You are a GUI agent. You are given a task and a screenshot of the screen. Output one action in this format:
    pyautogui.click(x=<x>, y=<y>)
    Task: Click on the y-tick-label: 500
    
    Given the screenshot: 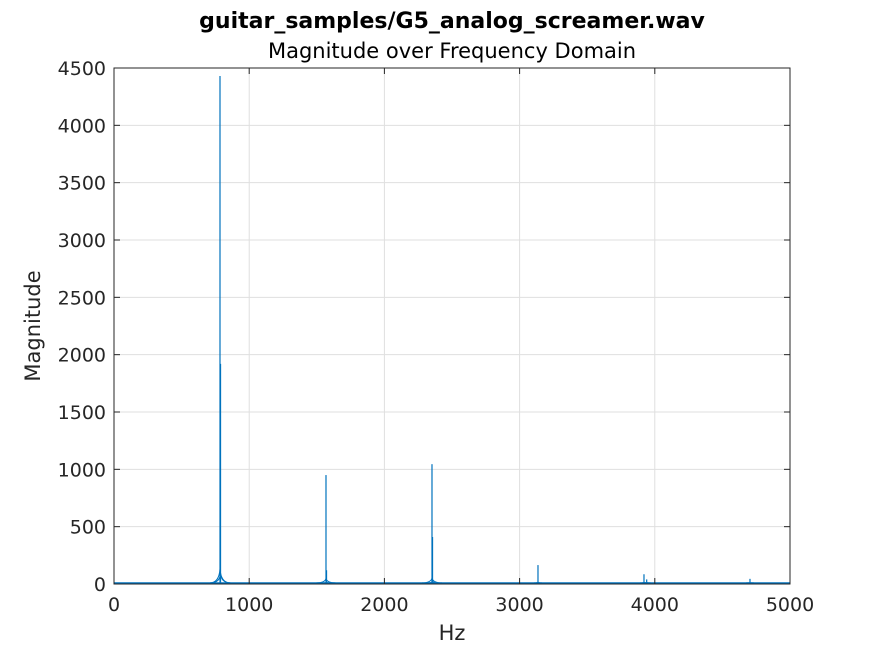 What is the action you would take?
    pyautogui.click(x=88, y=528)
    